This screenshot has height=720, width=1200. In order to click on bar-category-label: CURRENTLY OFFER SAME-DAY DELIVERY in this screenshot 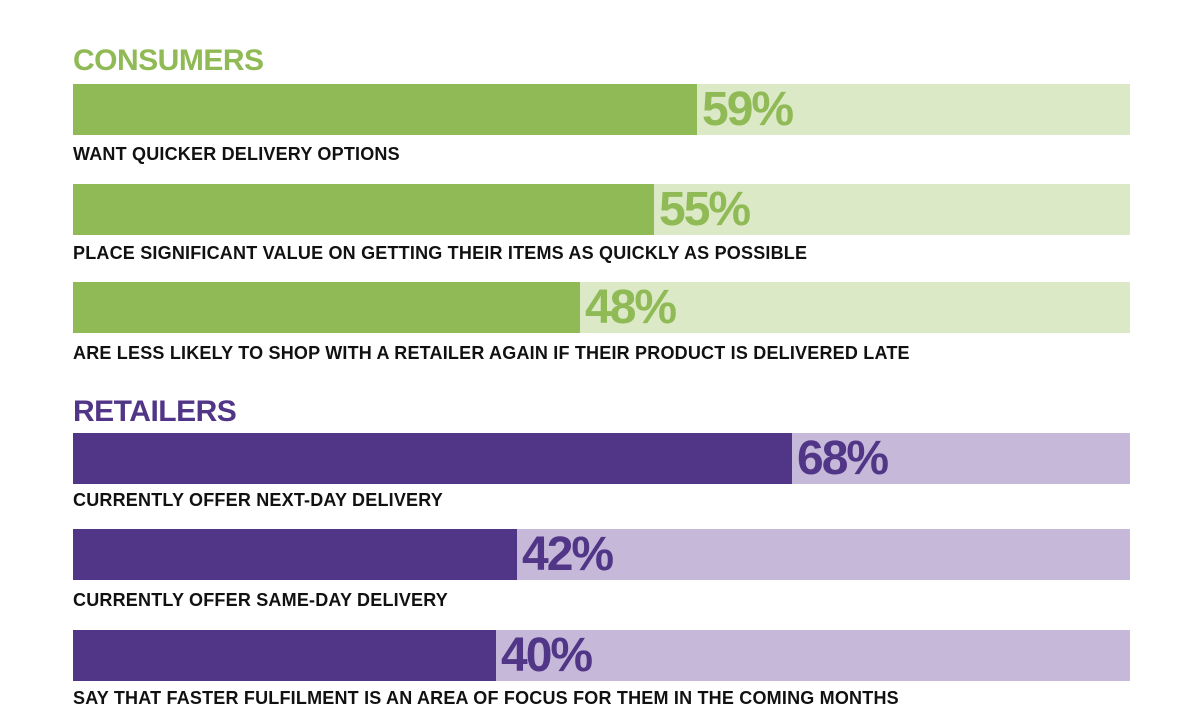, I will do `click(260, 600)`.